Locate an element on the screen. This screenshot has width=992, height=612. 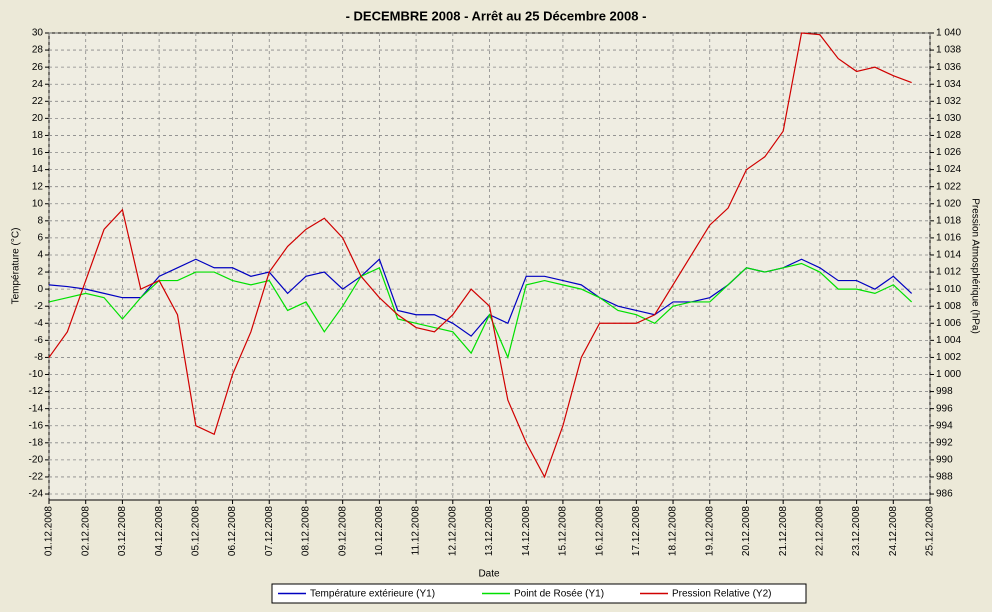
y2-tick-label: 994 is located at coordinates (944, 425).